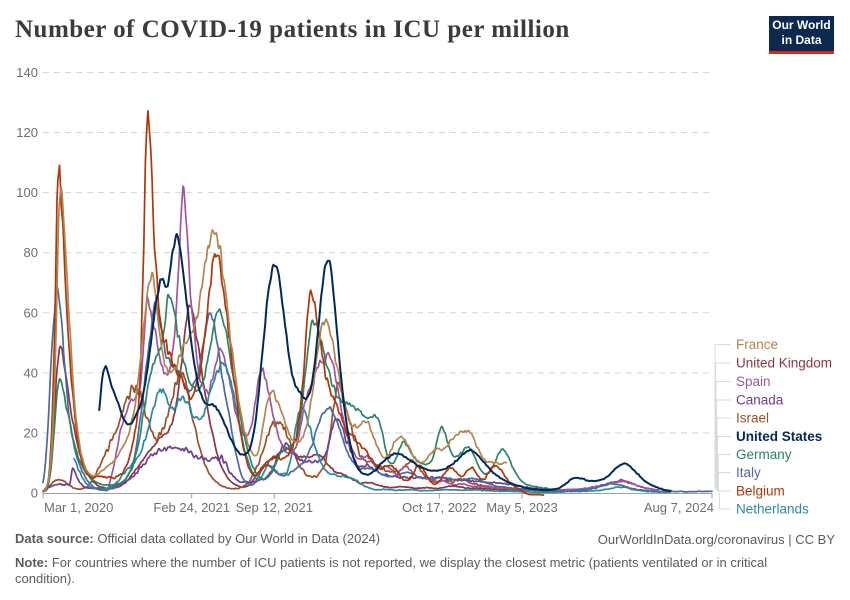 This screenshot has height=600, width=850. What do you see at coordinates (784, 363) in the screenshot?
I see `svg-text: United Kingdom` at bounding box center [784, 363].